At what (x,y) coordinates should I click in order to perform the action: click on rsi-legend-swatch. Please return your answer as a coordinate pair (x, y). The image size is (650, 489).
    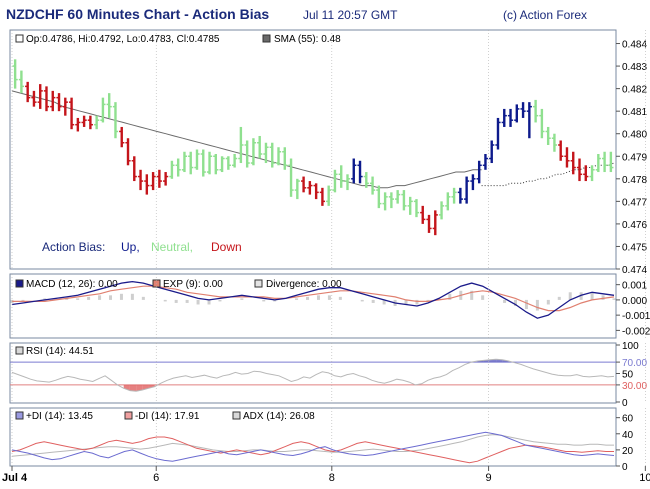
    Looking at the image, I should click on (19, 350).